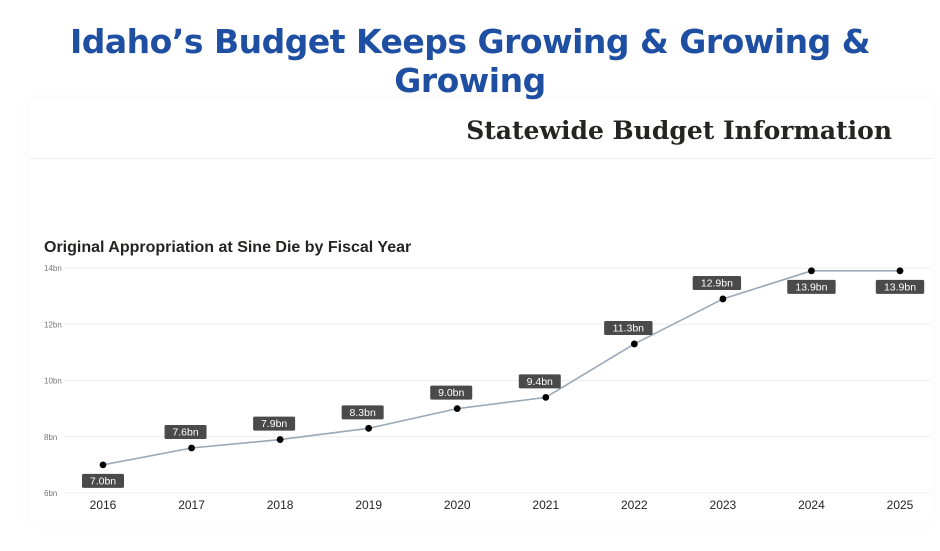 This screenshot has width=940, height=551. I want to click on y-tick-label: 12bn, so click(53, 324).